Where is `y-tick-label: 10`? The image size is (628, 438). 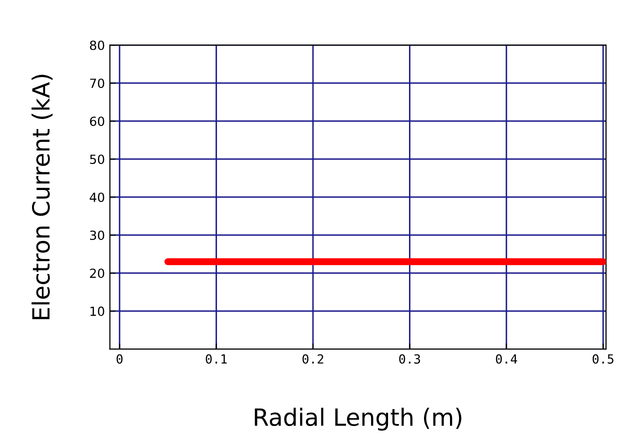 y-tick-label: 10 is located at coordinates (97, 311).